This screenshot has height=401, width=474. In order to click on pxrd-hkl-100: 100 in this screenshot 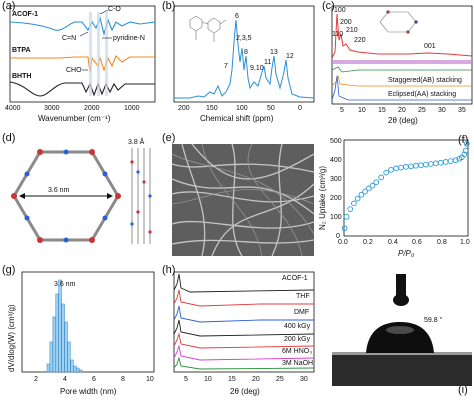, I will do `click(340, 10)`.